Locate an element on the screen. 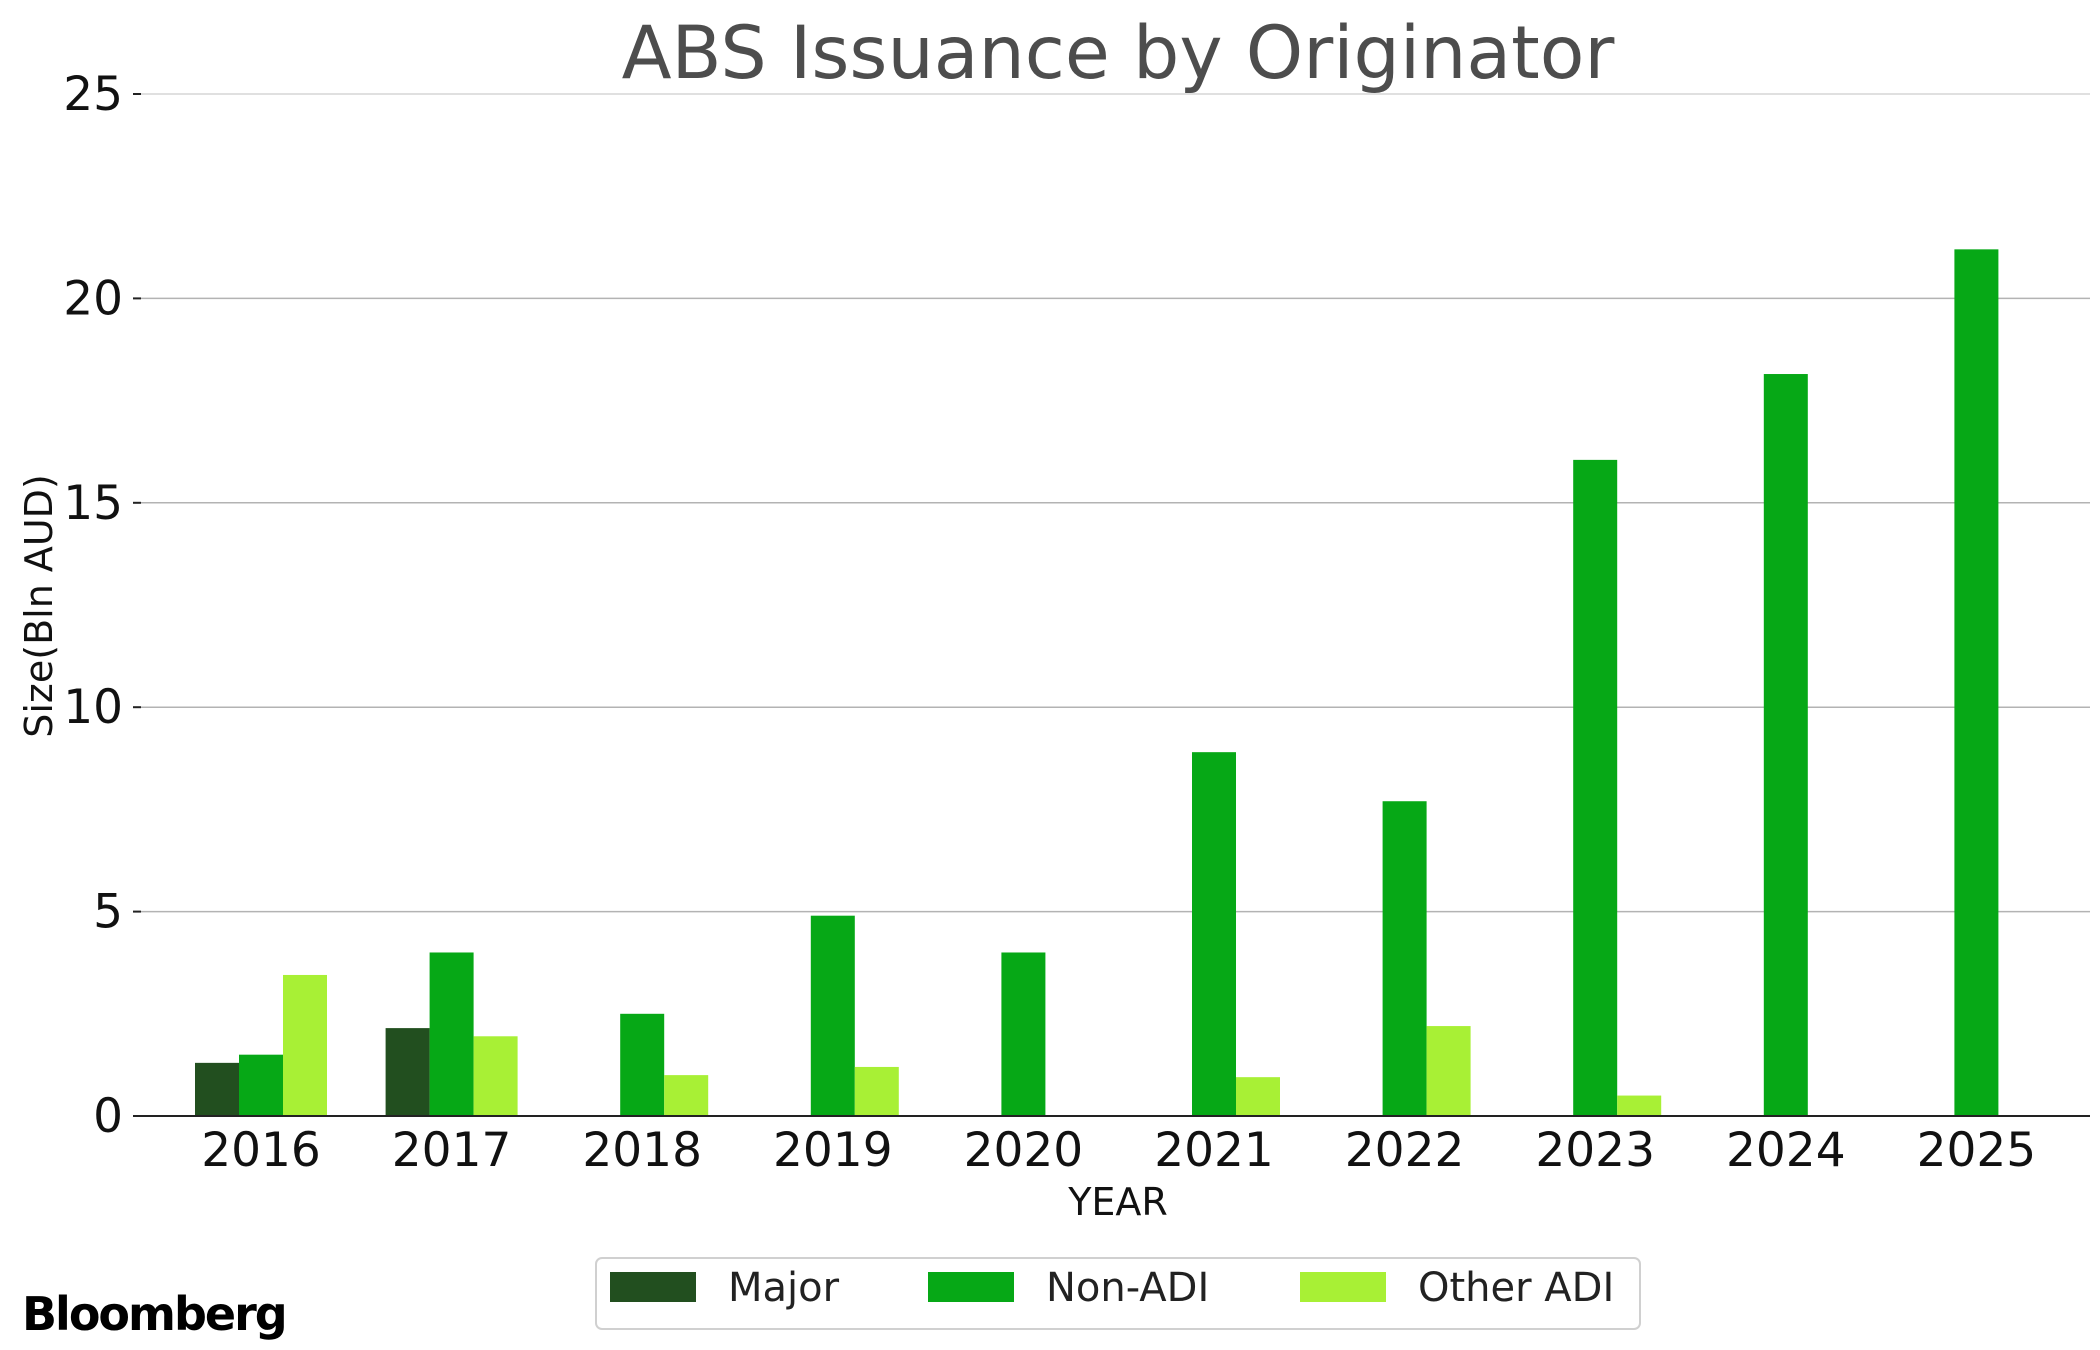  y-tick-label: 20 is located at coordinates (93, 298).